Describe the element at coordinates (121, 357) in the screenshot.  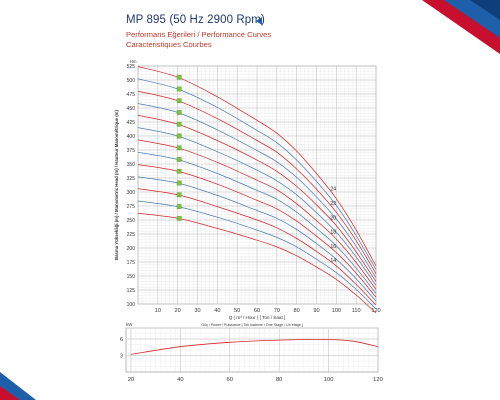
I see `power-y-tick-label: 3` at that location.